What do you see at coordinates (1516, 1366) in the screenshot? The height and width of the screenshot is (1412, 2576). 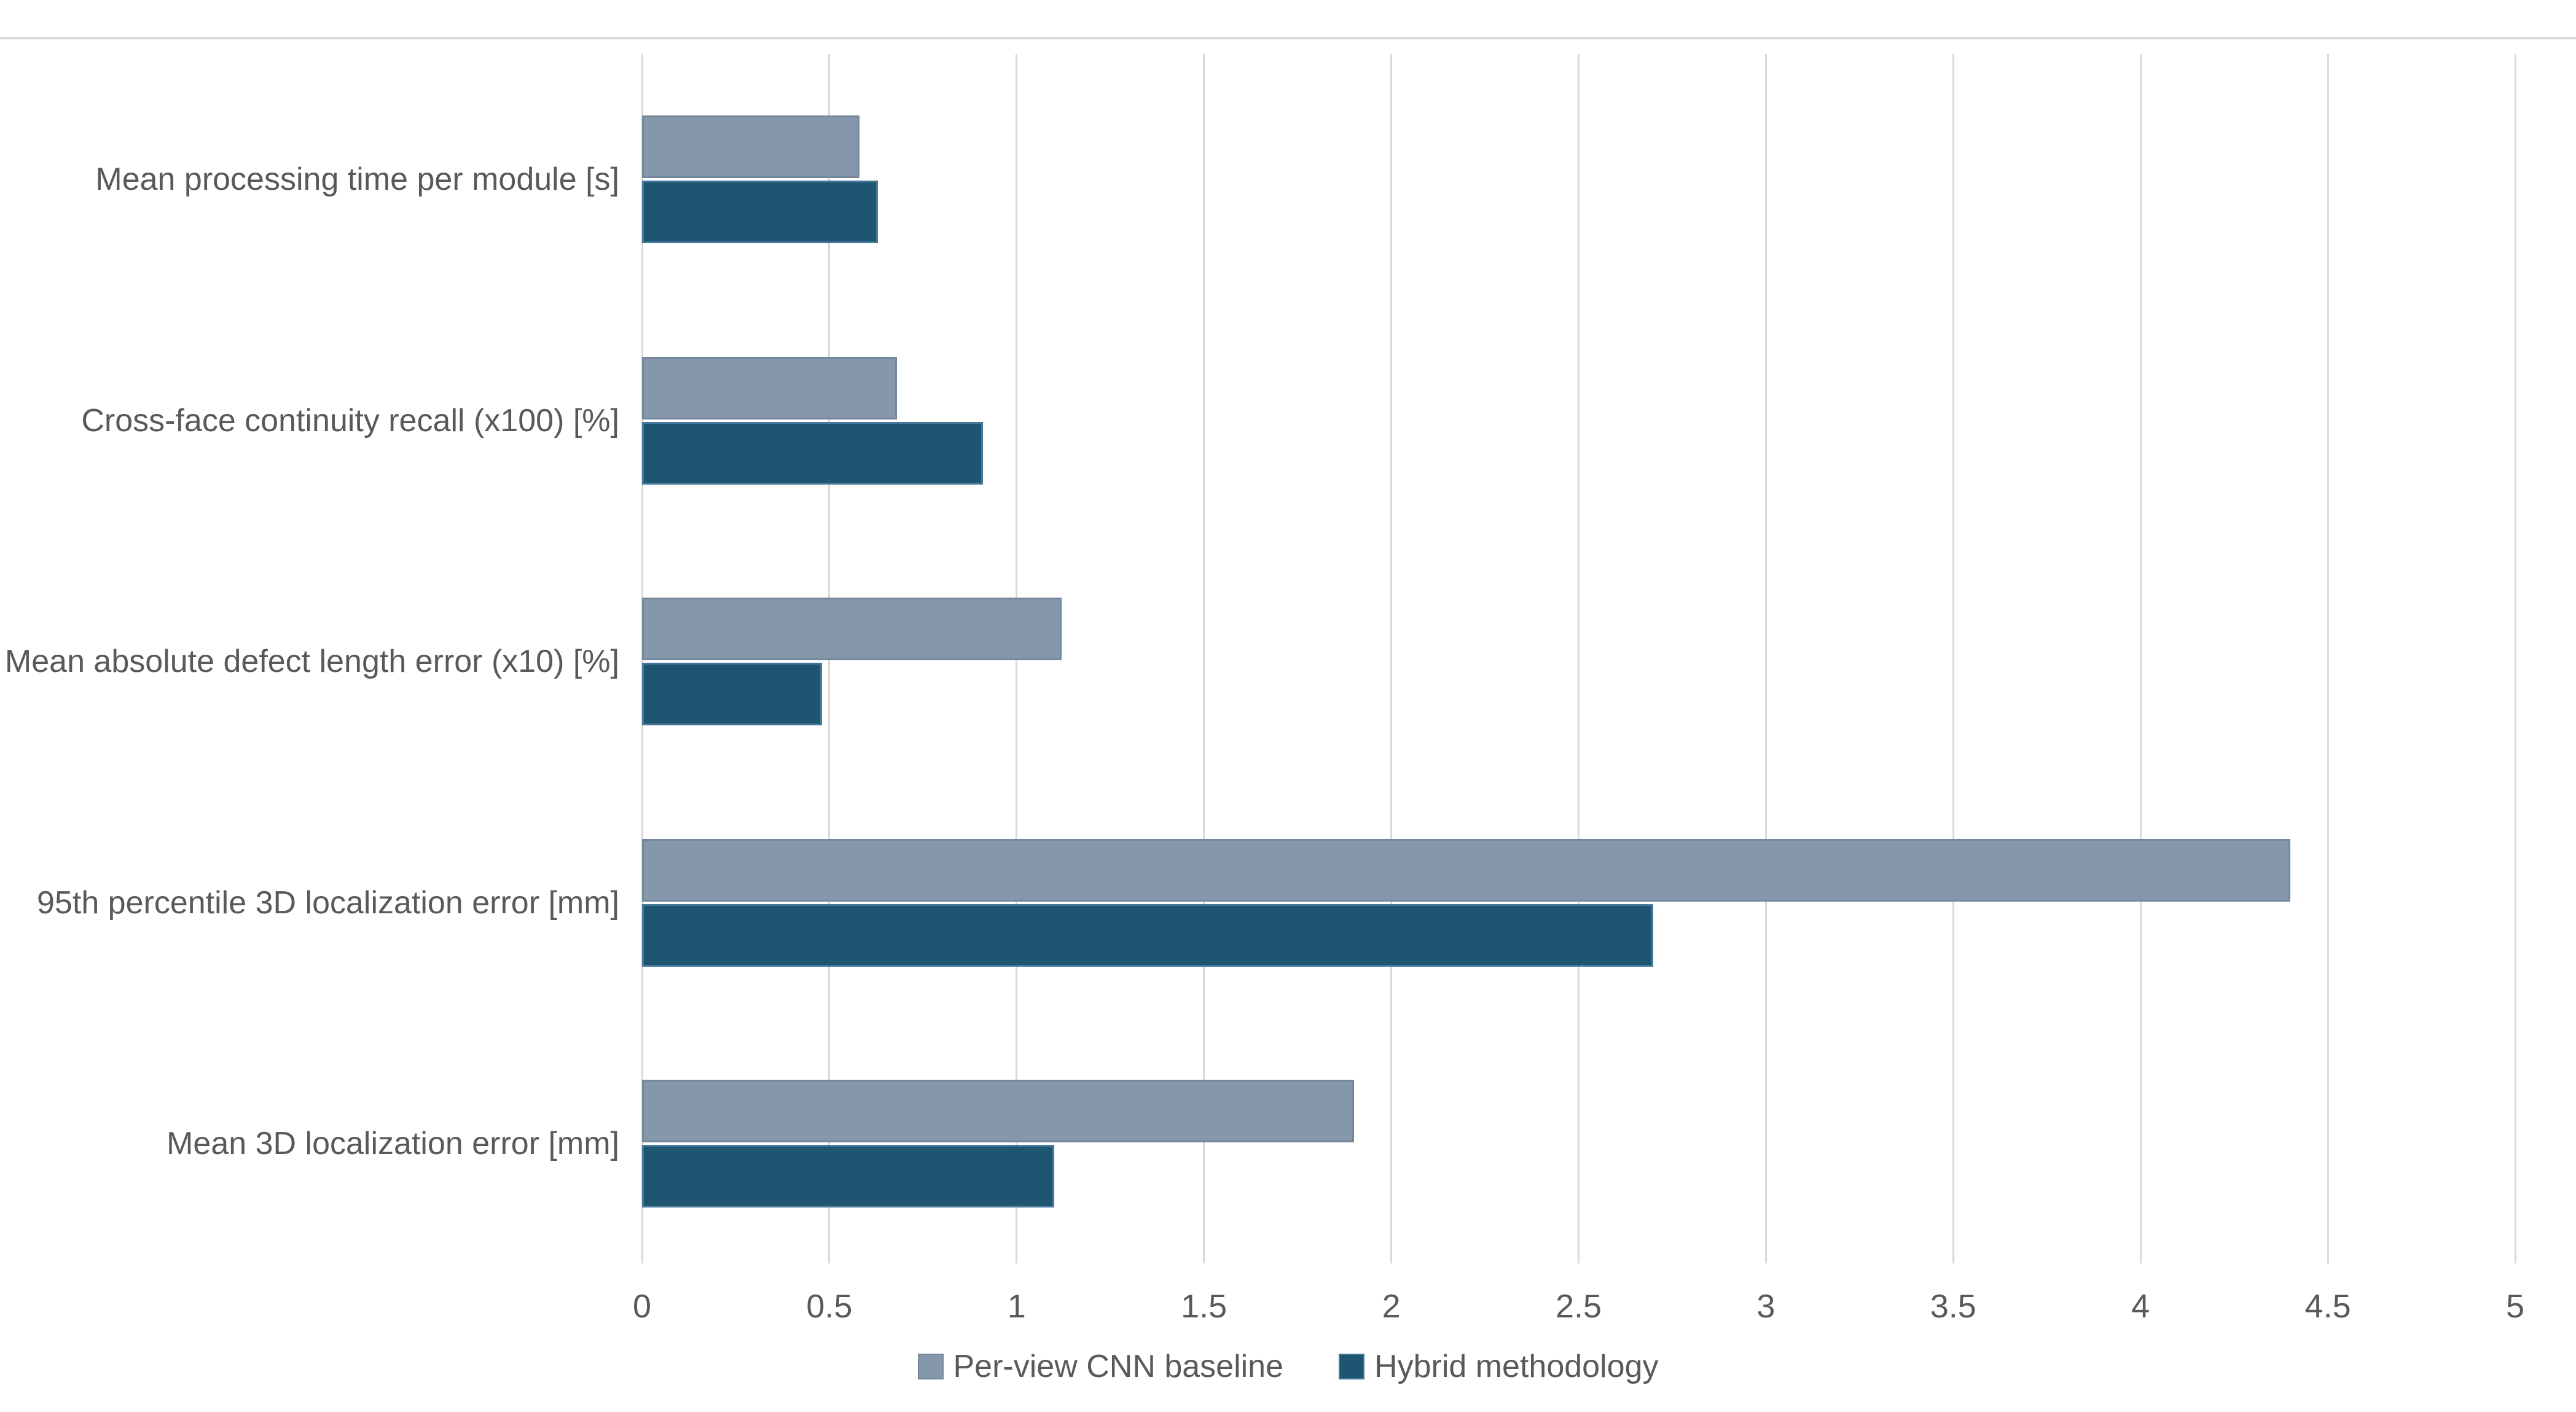 I see `legend-label-hybrid: Hybrid methodology` at bounding box center [1516, 1366].